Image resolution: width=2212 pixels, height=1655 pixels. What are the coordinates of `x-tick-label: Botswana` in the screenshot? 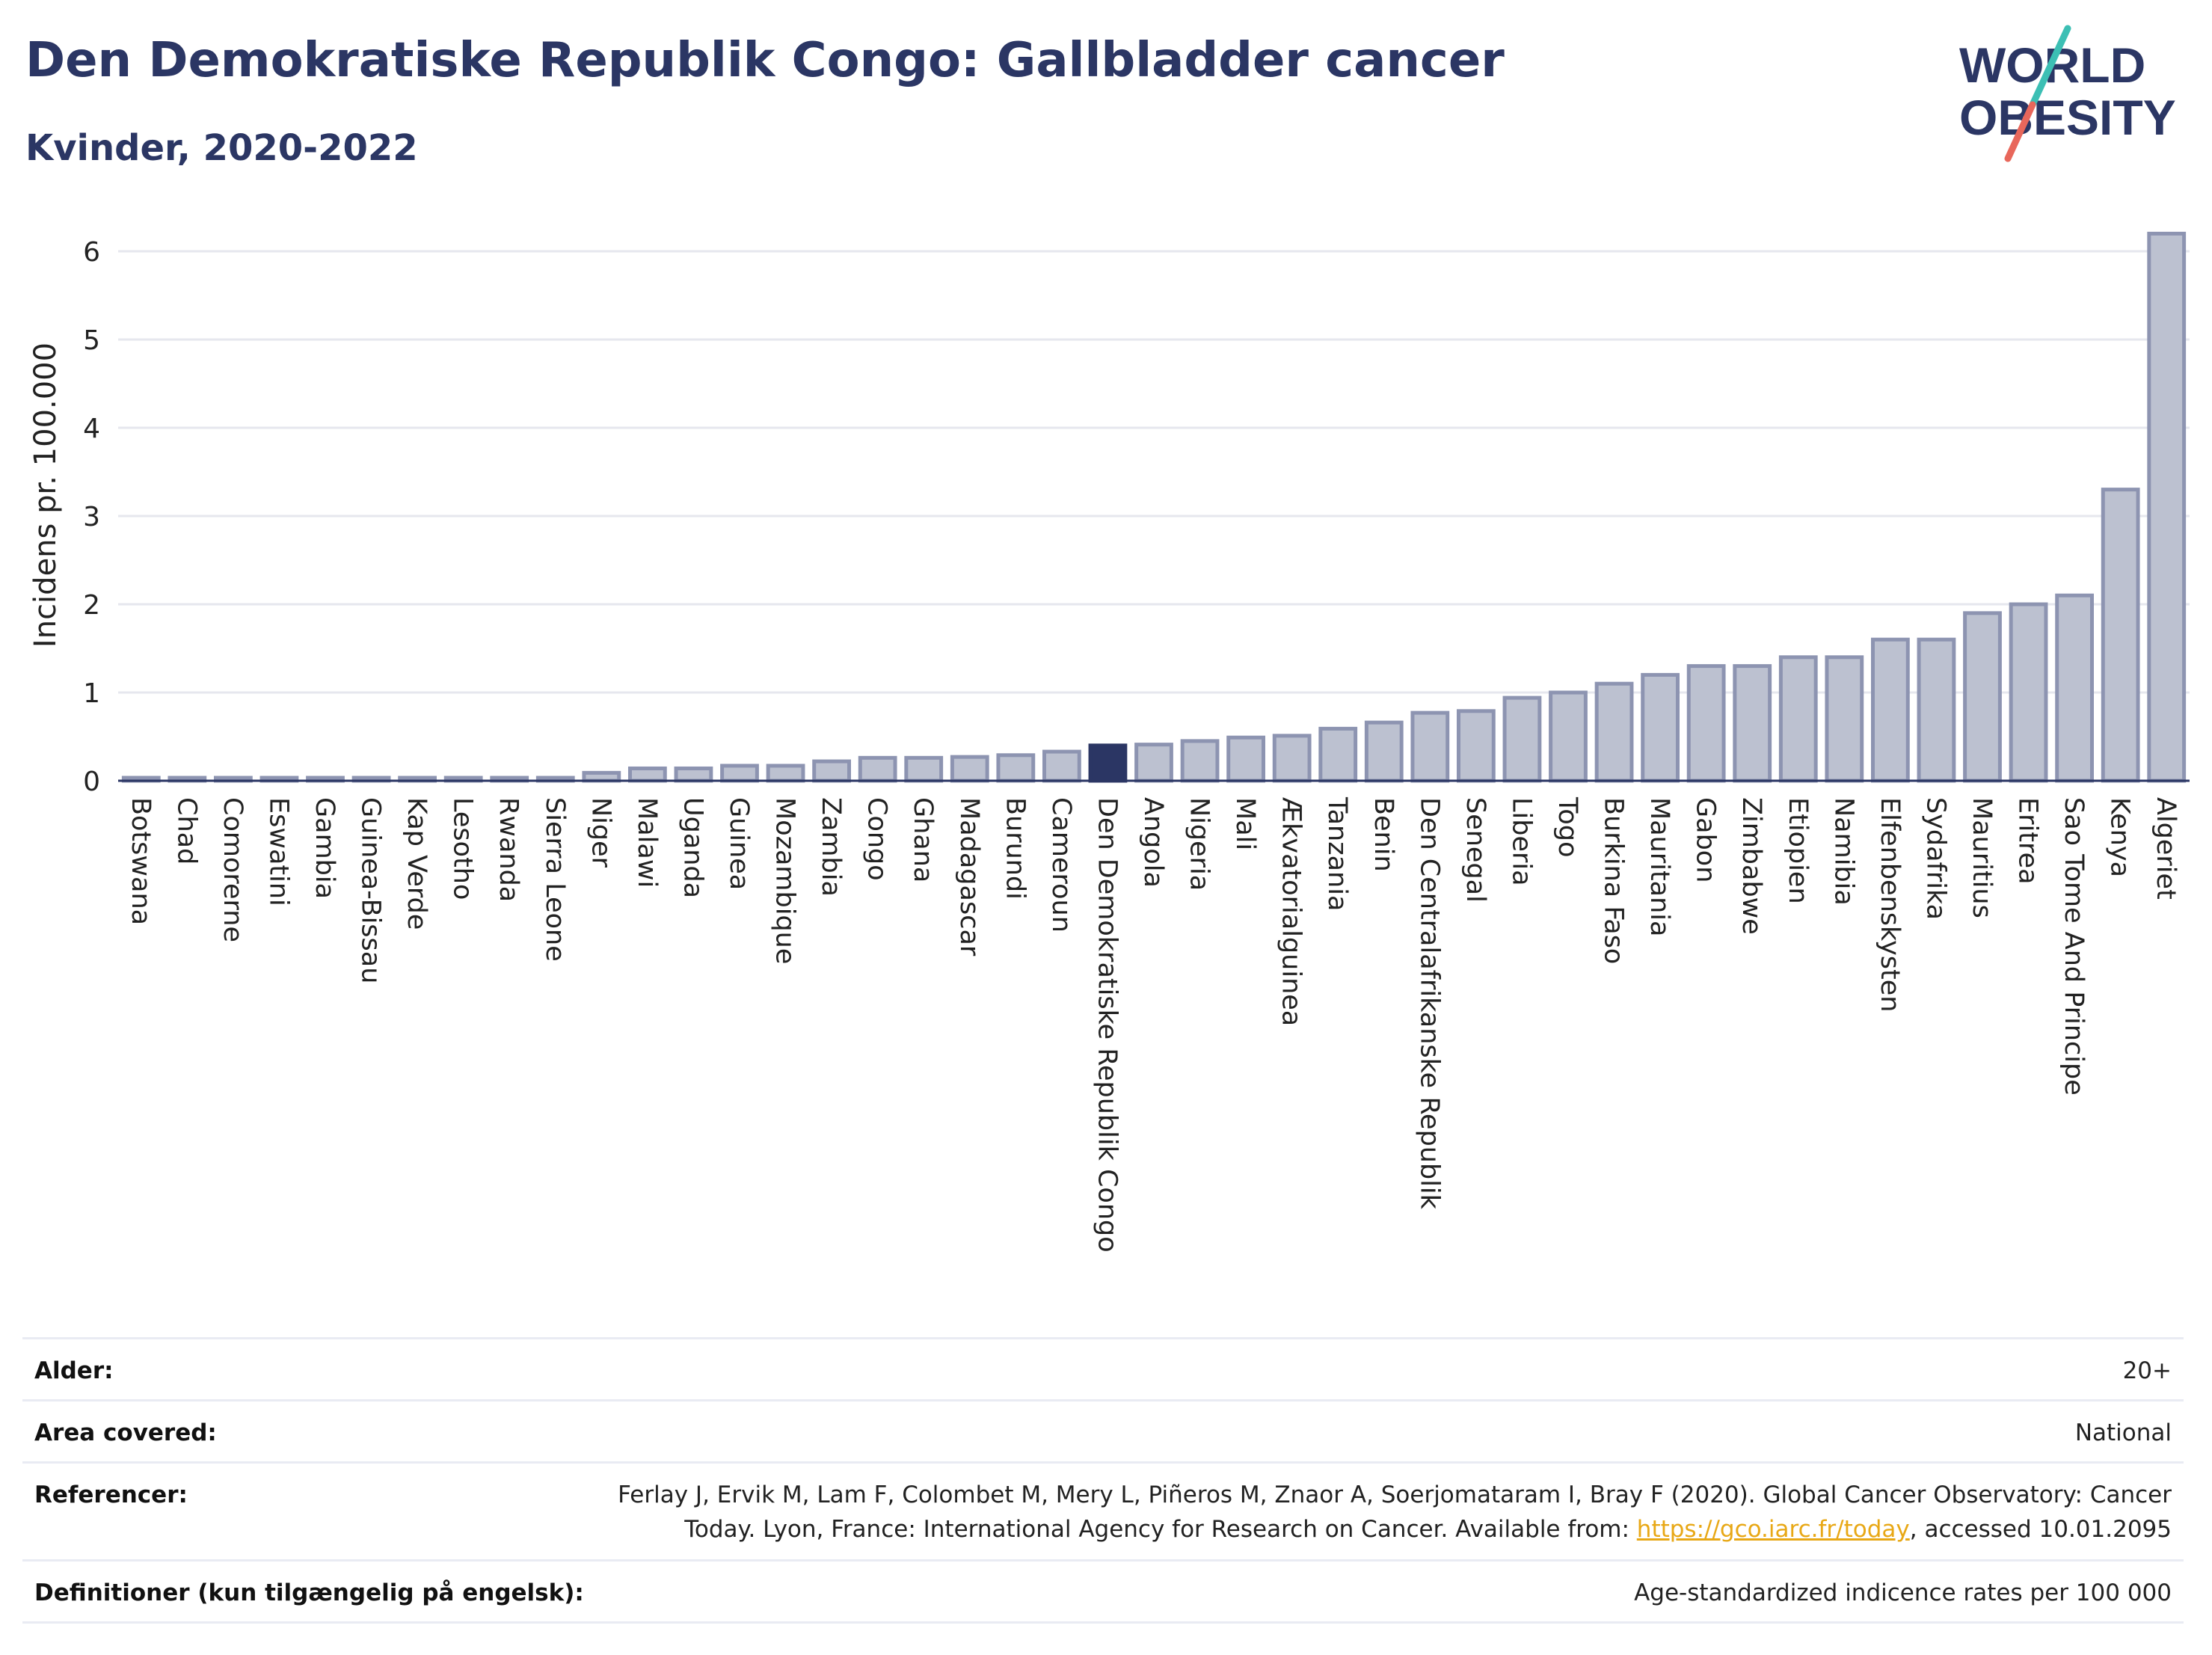 It's located at (141, 861).